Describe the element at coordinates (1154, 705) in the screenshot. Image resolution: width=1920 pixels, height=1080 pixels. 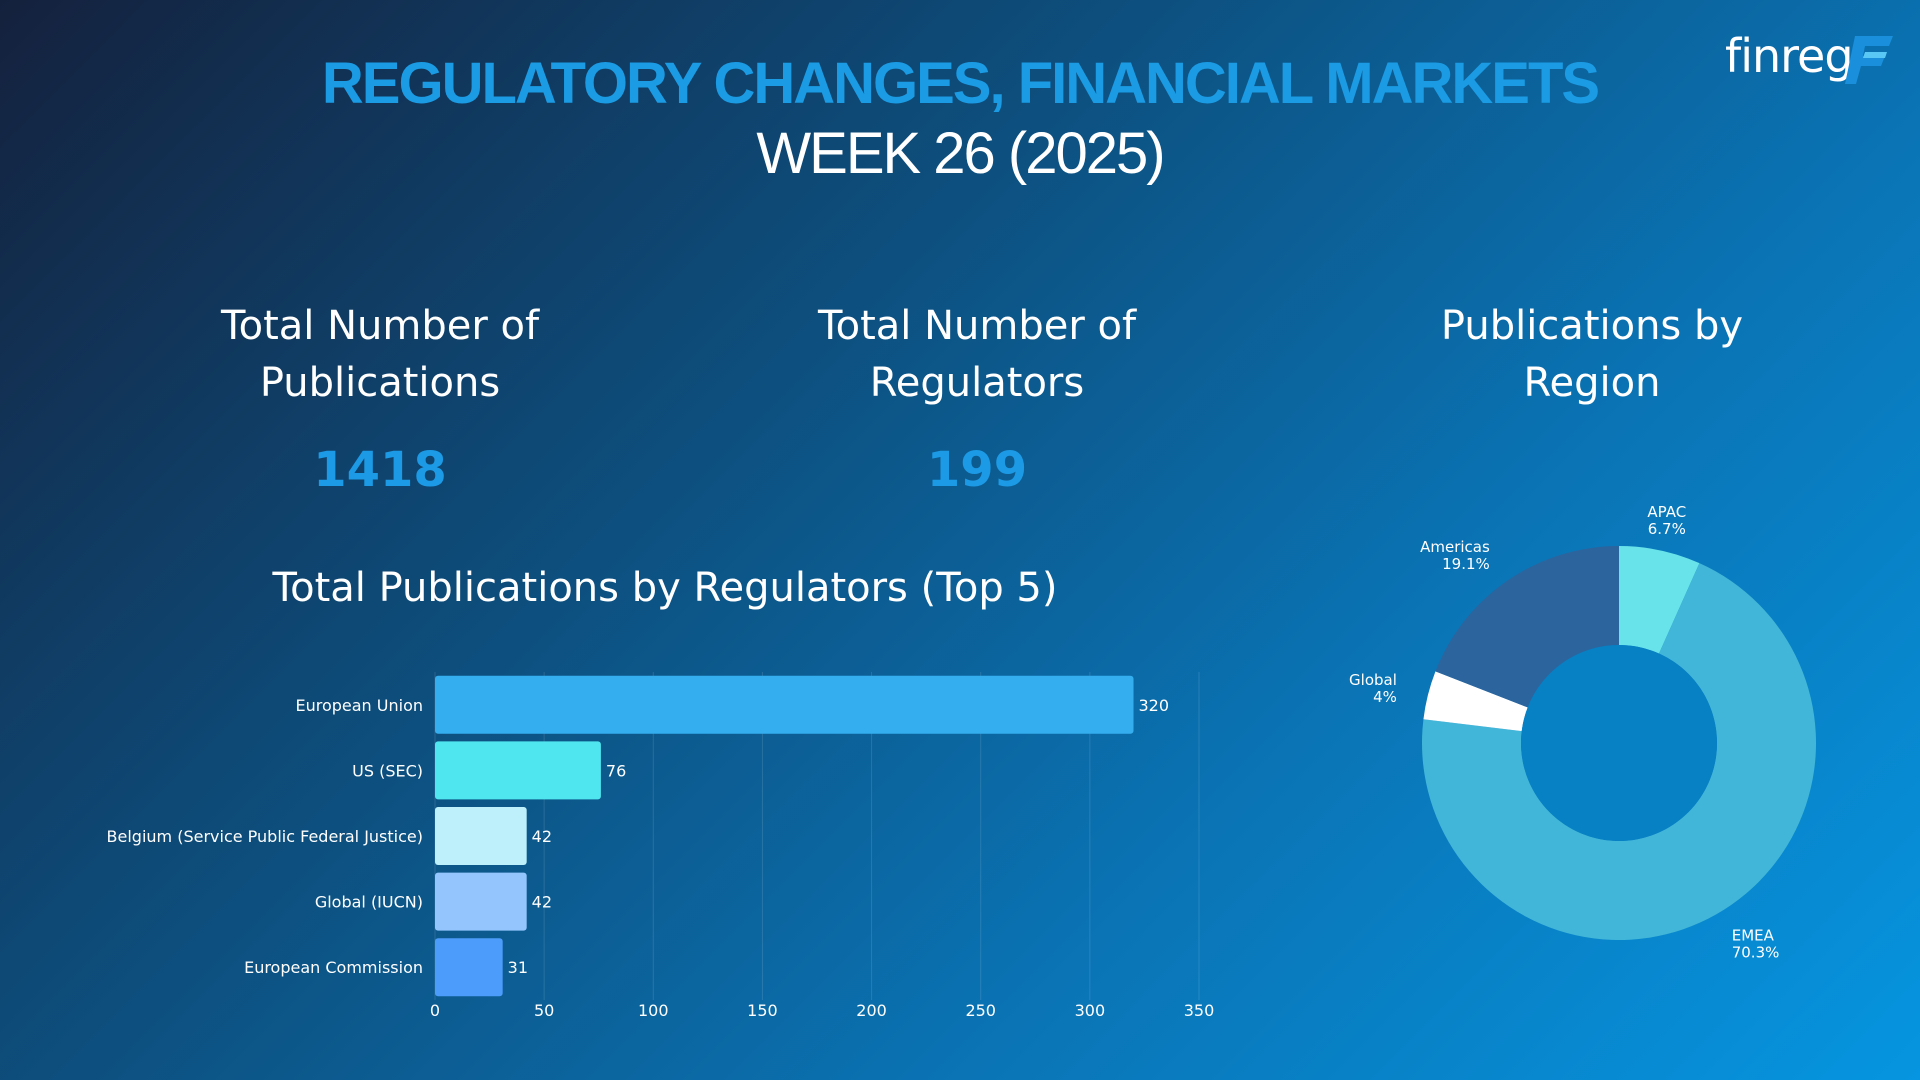
I see `bar-value-label: 320` at that location.